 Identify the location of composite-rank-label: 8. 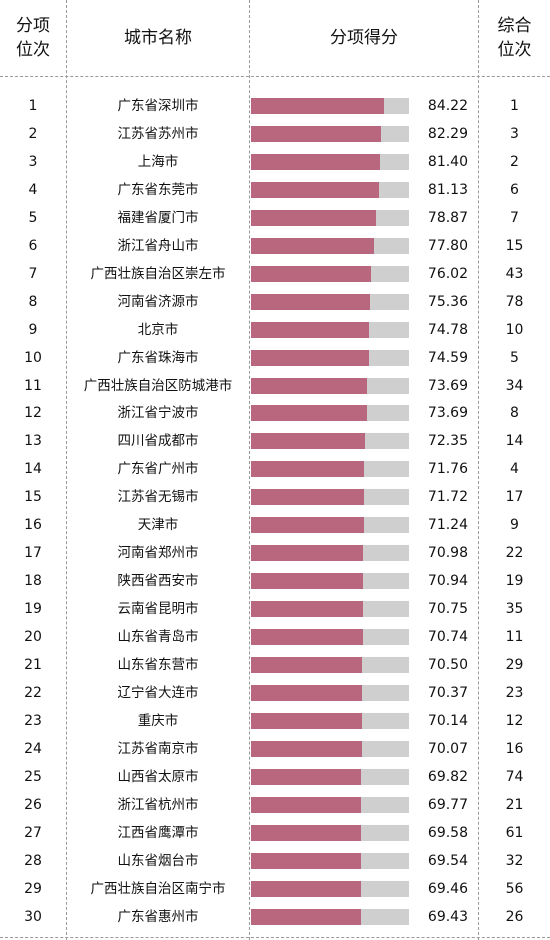
(514, 413).